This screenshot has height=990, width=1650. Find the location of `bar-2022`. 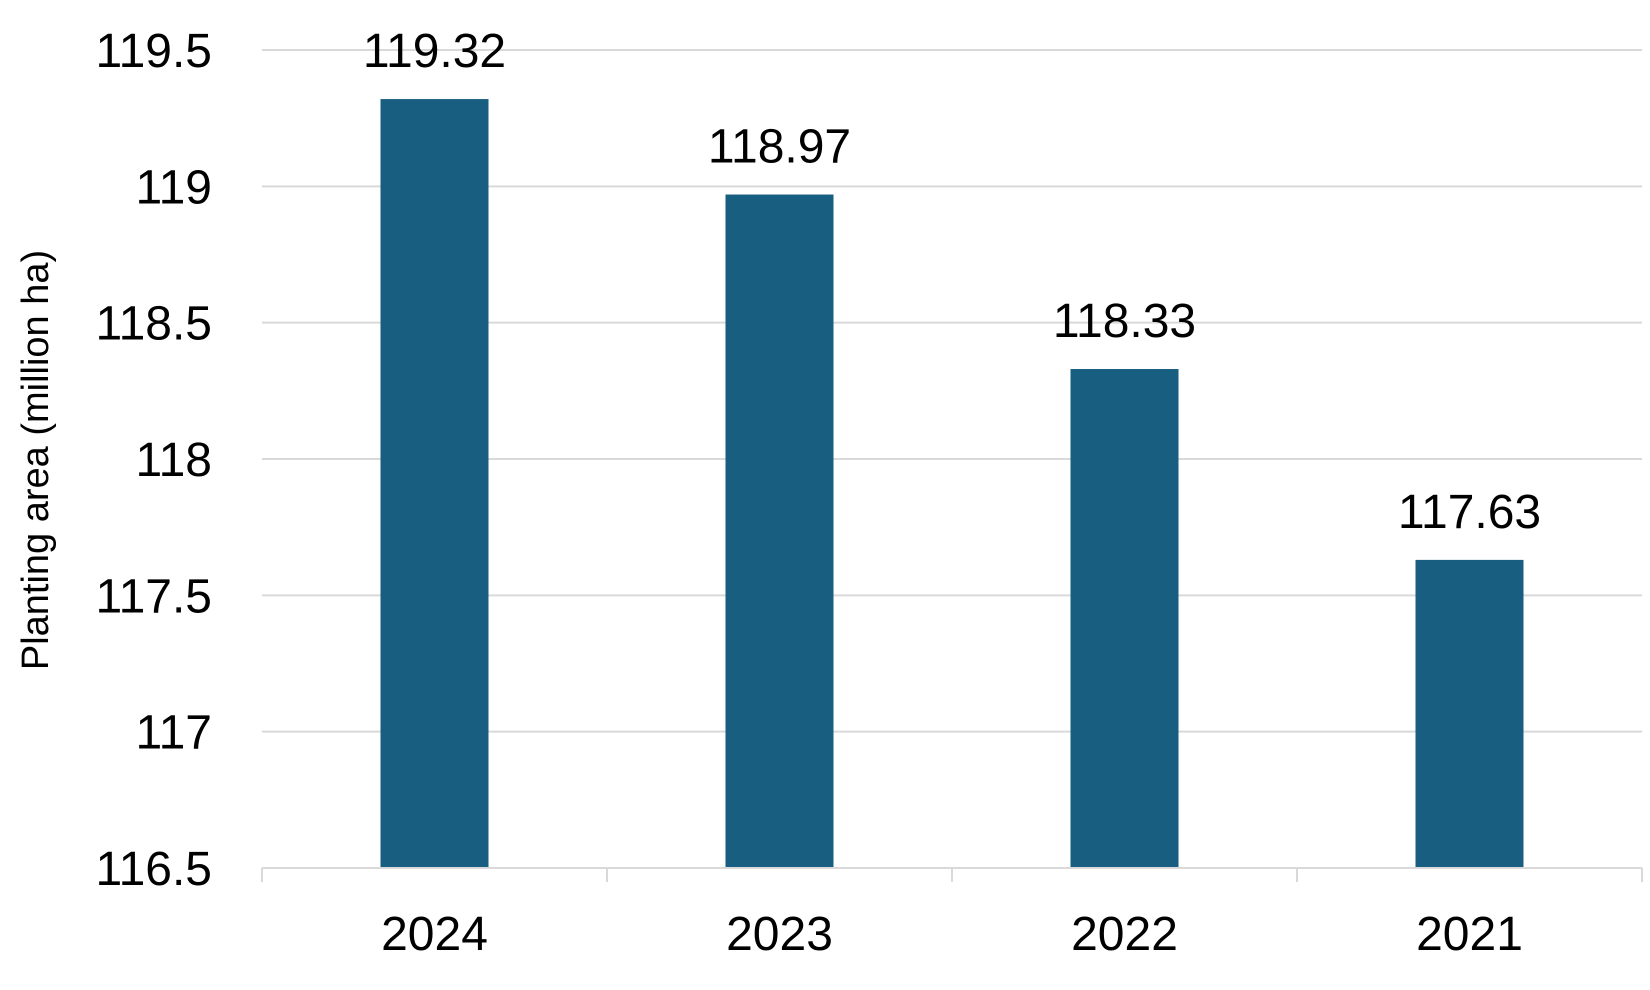

bar-2022 is located at coordinates (1124, 618).